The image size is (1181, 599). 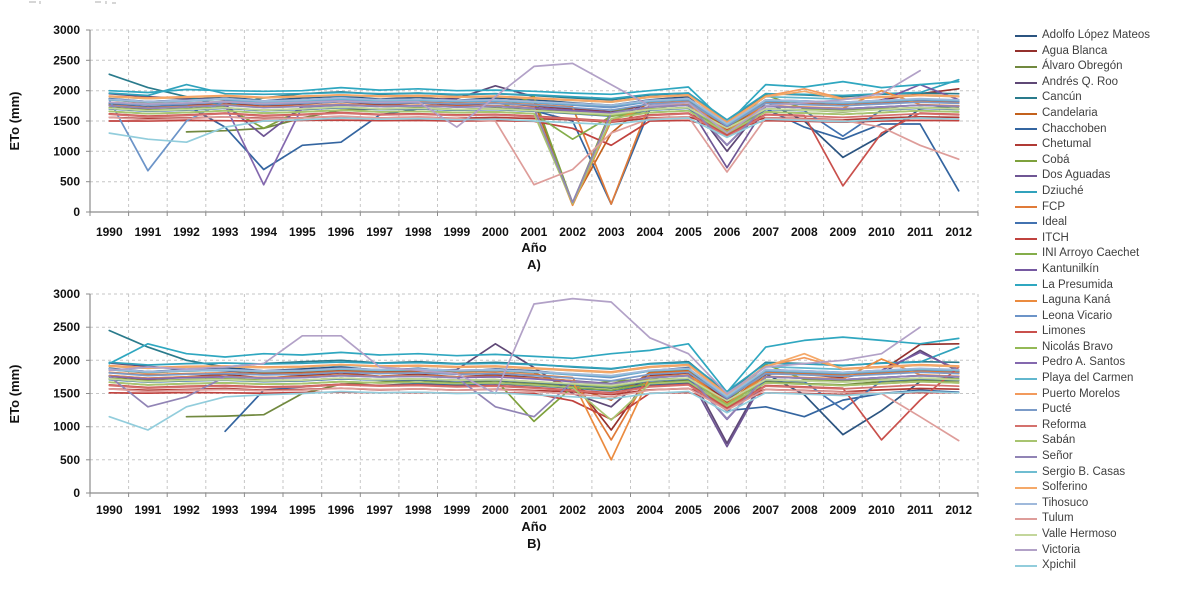 I want to click on x-tick-label: 2002, so click(x=572, y=510).